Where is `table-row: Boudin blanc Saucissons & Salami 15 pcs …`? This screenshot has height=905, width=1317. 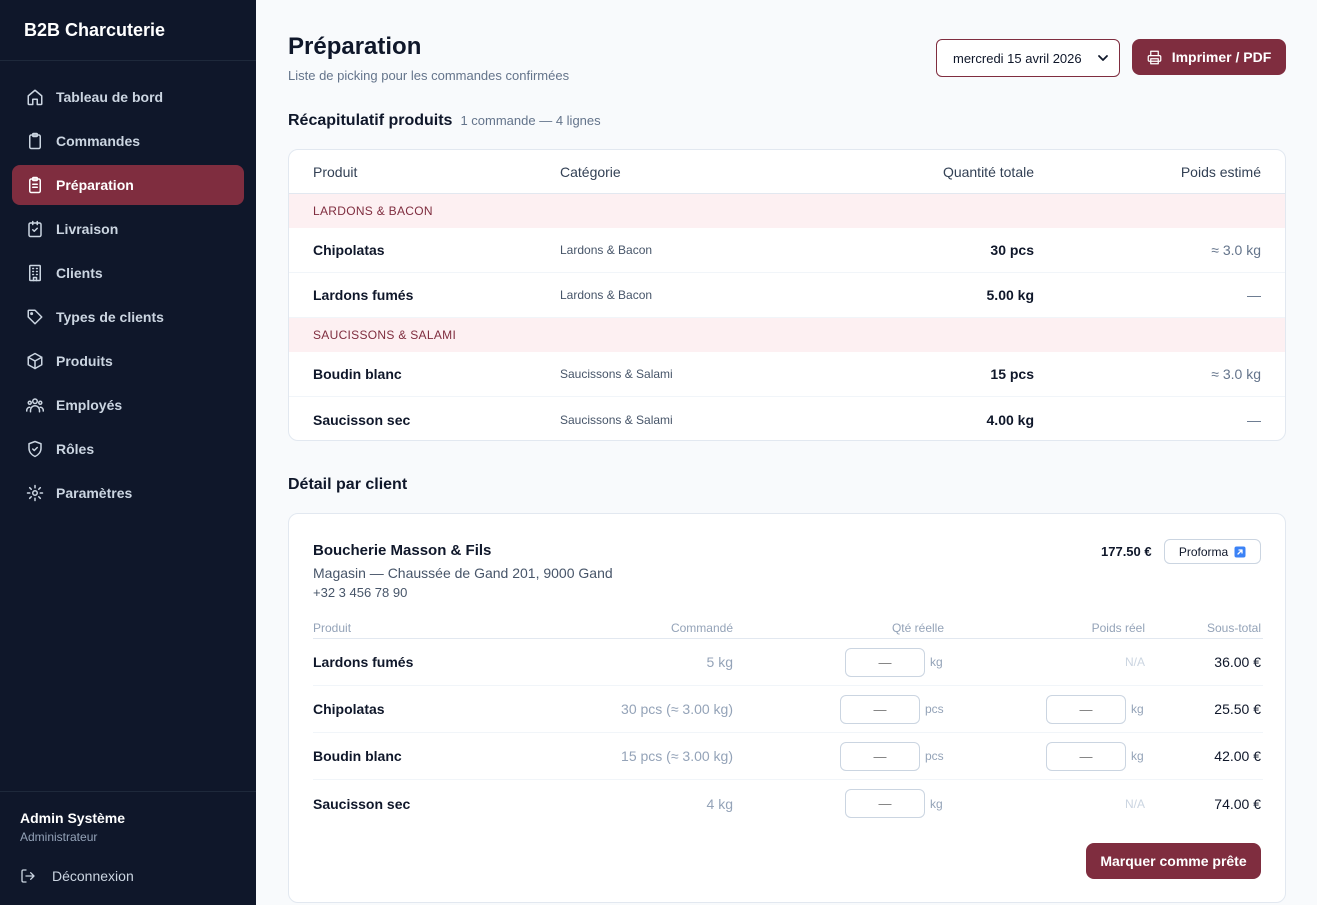
table-row: Boudin blanc Saucissons & Salami 15 pcs … is located at coordinates (787, 374).